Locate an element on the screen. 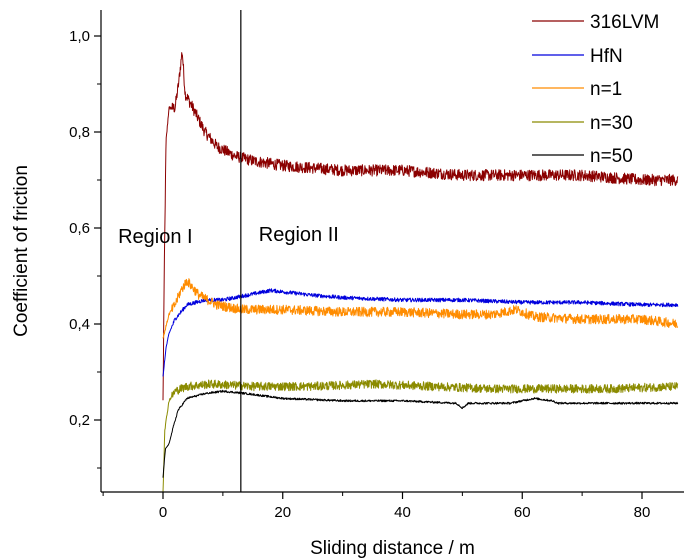  legend-label: 316LVM is located at coordinates (624, 22).